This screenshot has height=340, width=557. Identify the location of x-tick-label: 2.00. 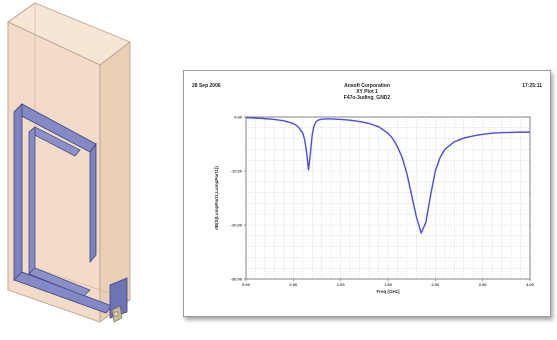
(435, 284).